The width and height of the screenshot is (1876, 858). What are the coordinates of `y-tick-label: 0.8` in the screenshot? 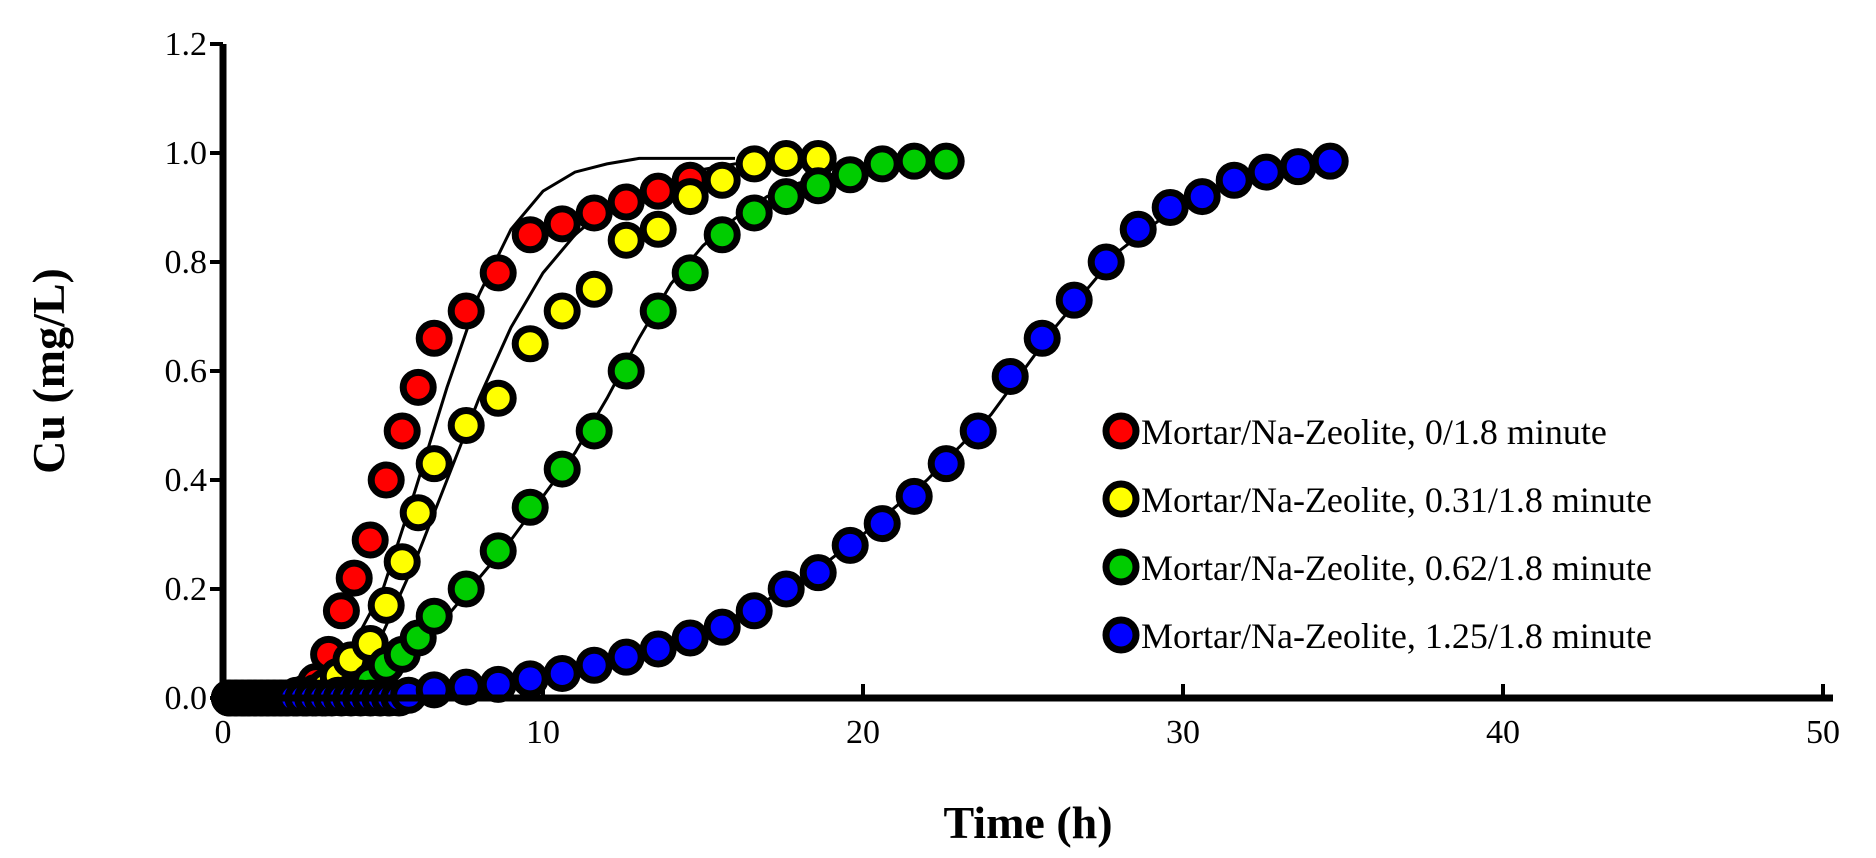 It's located at (186, 262).